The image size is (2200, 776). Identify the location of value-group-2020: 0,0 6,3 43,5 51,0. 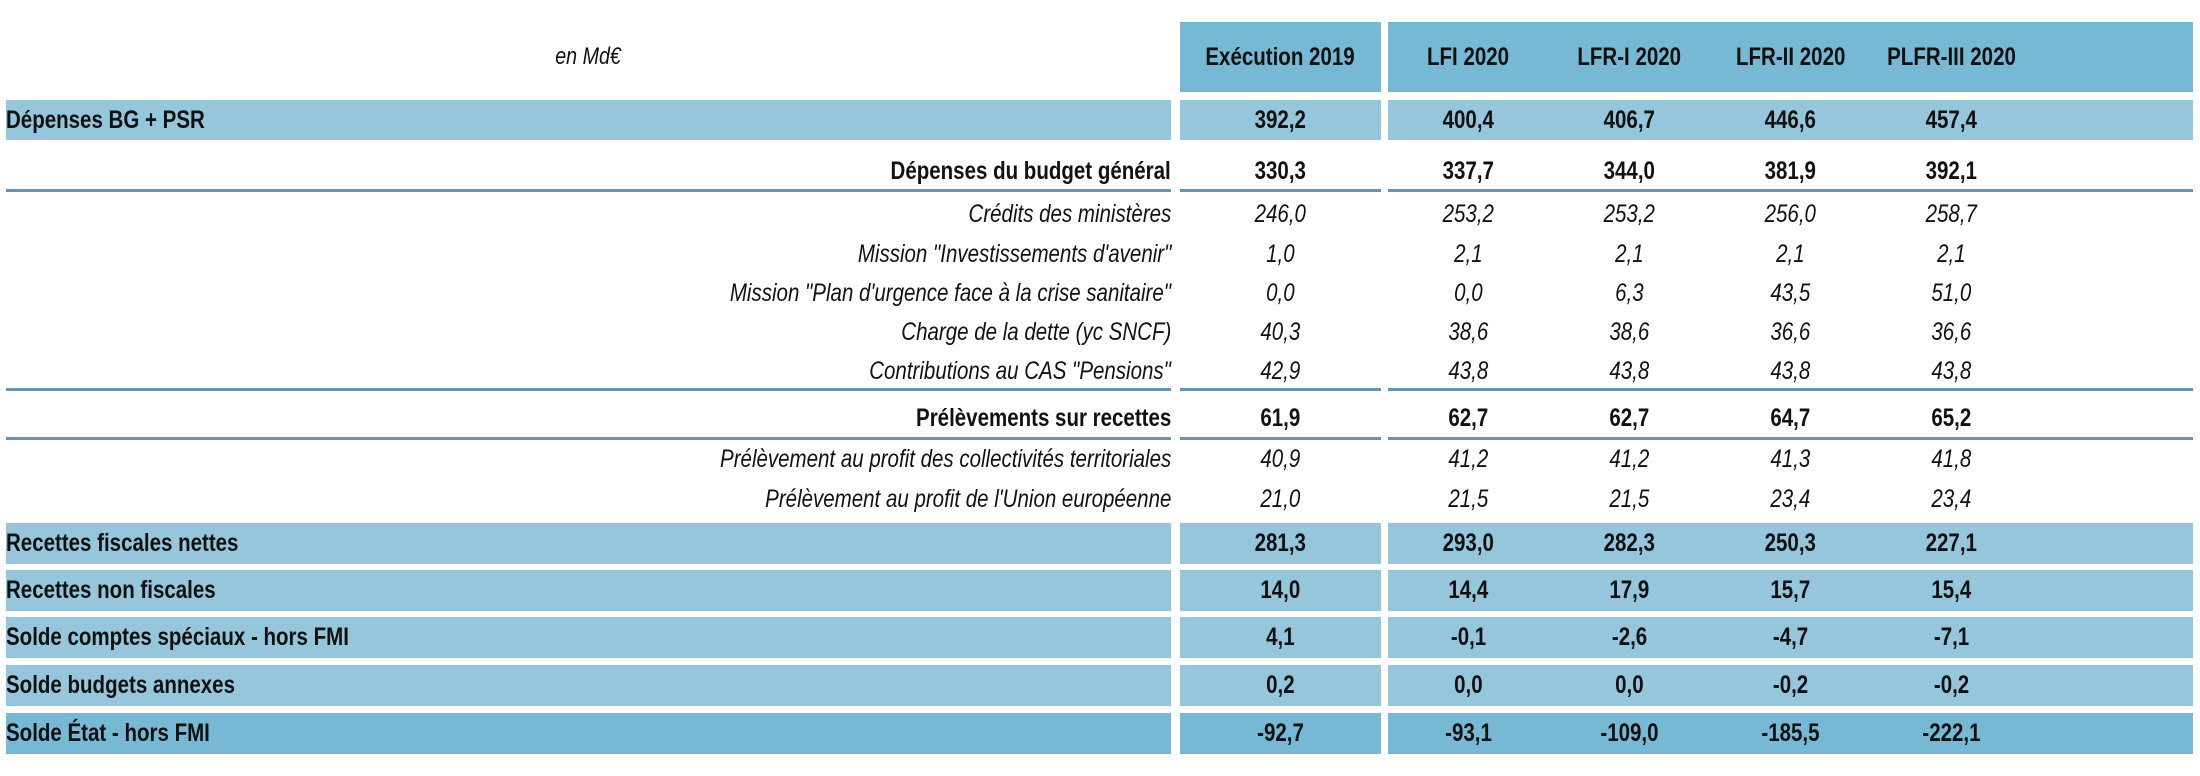
(1790, 293).